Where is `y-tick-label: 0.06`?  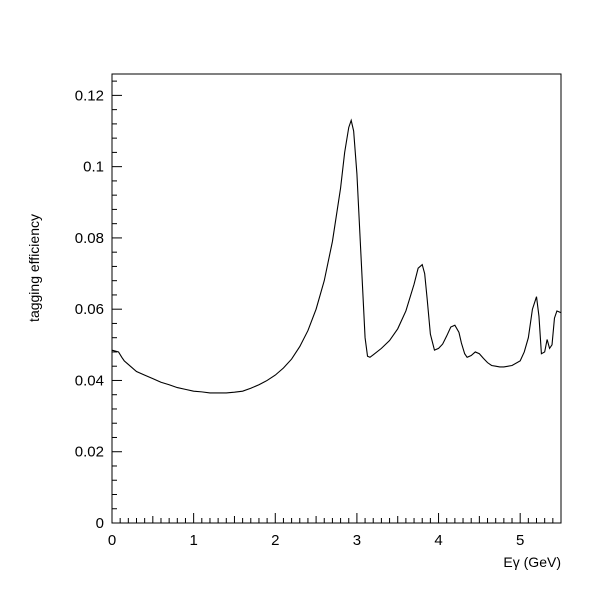 y-tick-label: 0.06 is located at coordinates (89, 309).